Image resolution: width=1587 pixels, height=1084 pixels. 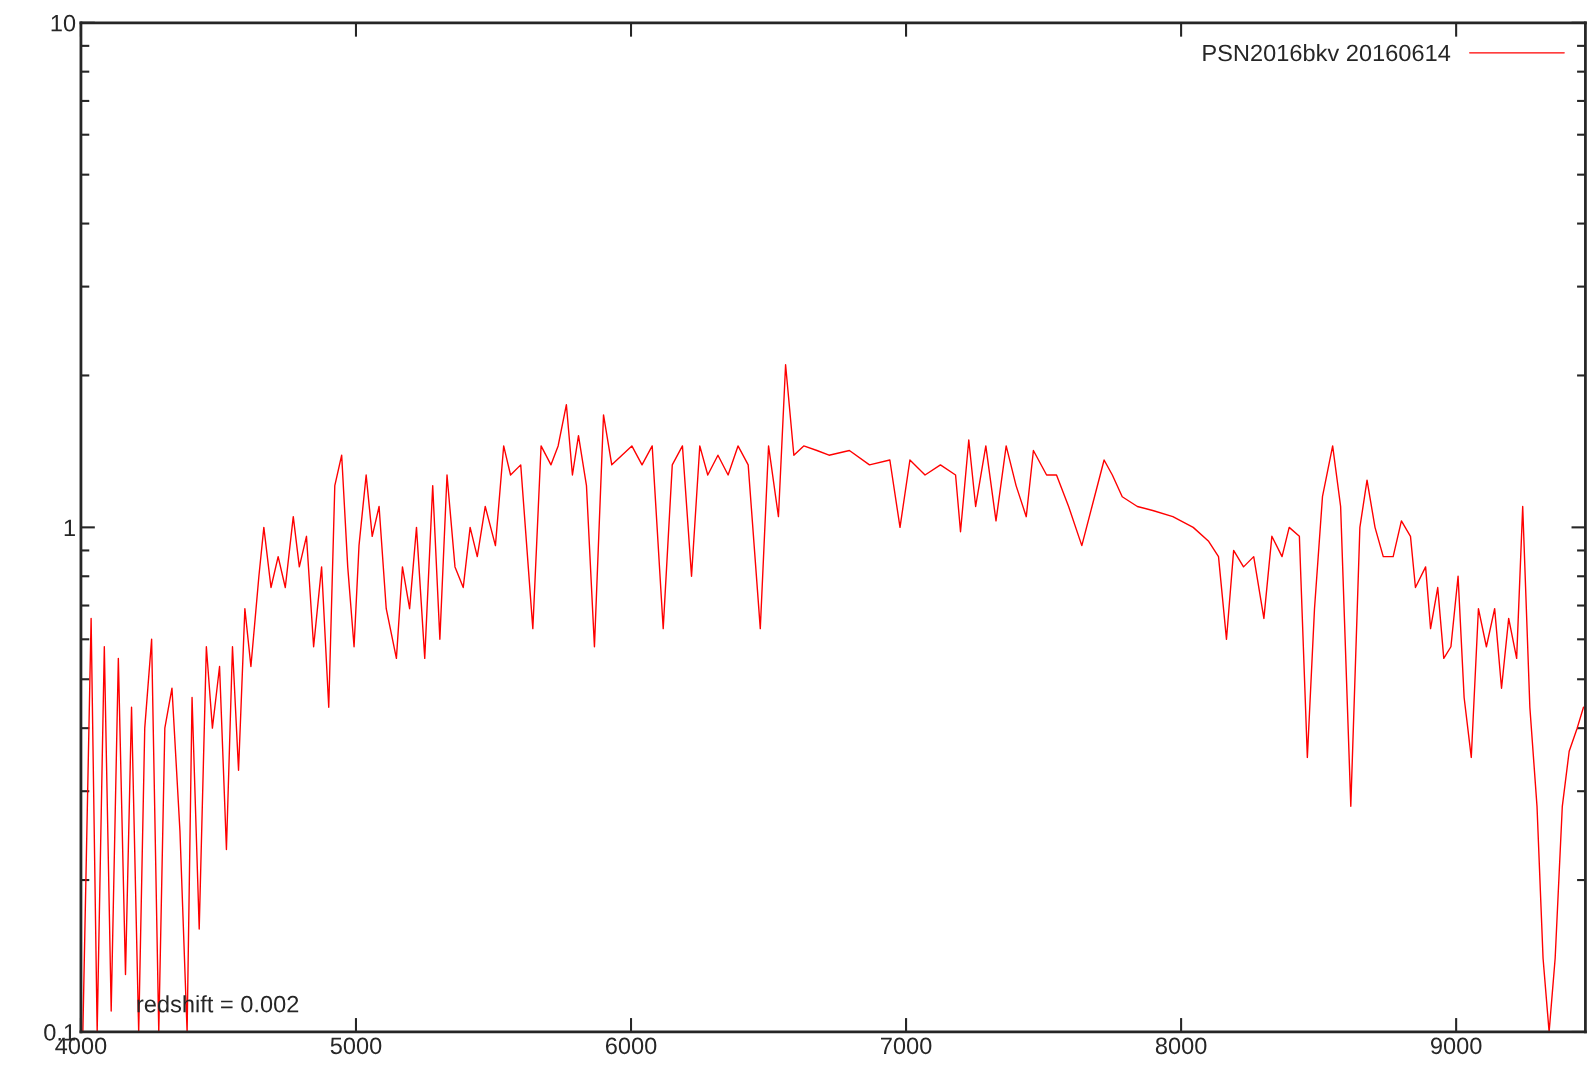 What do you see at coordinates (906, 1046) in the screenshot?
I see `x-tick-label: 7000` at bounding box center [906, 1046].